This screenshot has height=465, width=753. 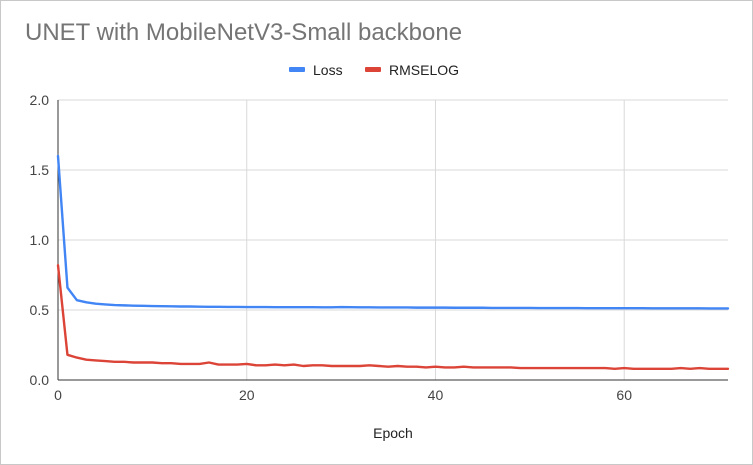 What do you see at coordinates (40, 310) in the screenshot?
I see `y-tick-label: 0.5` at bounding box center [40, 310].